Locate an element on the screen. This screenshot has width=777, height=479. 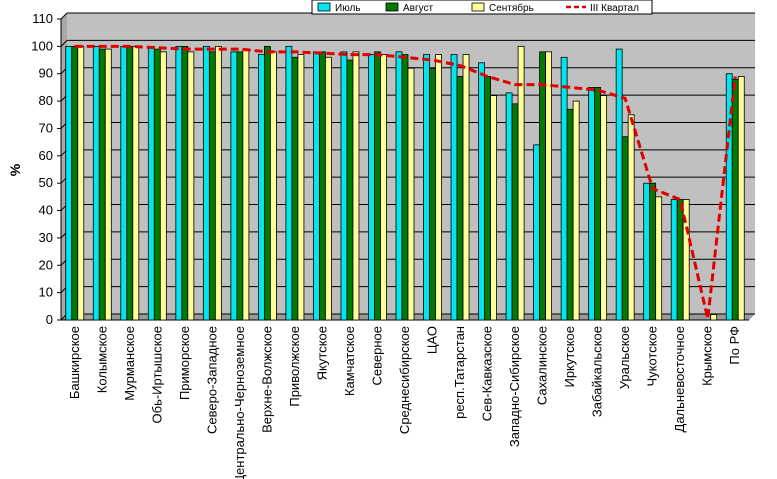
y-axis-label: % is located at coordinates (15, 169).